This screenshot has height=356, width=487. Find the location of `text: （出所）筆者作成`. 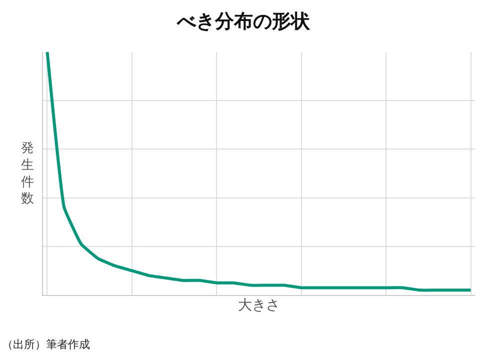

text: （出所）筆者作成 is located at coordinates (46, 344).